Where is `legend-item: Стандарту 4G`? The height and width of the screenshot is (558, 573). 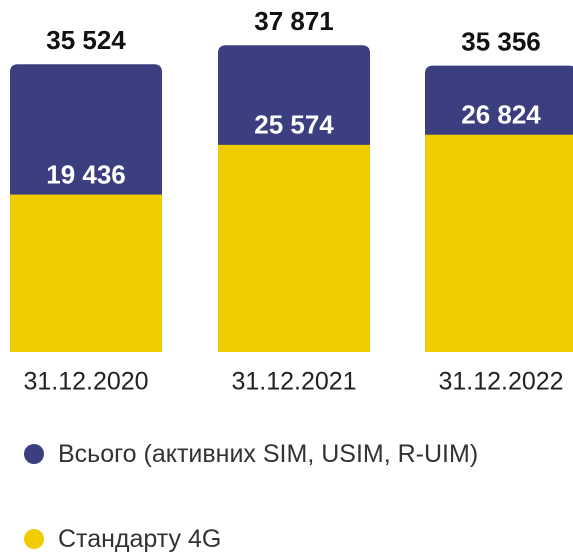
legend-item: Стандарту 4G is located at coordinates (284, 539).